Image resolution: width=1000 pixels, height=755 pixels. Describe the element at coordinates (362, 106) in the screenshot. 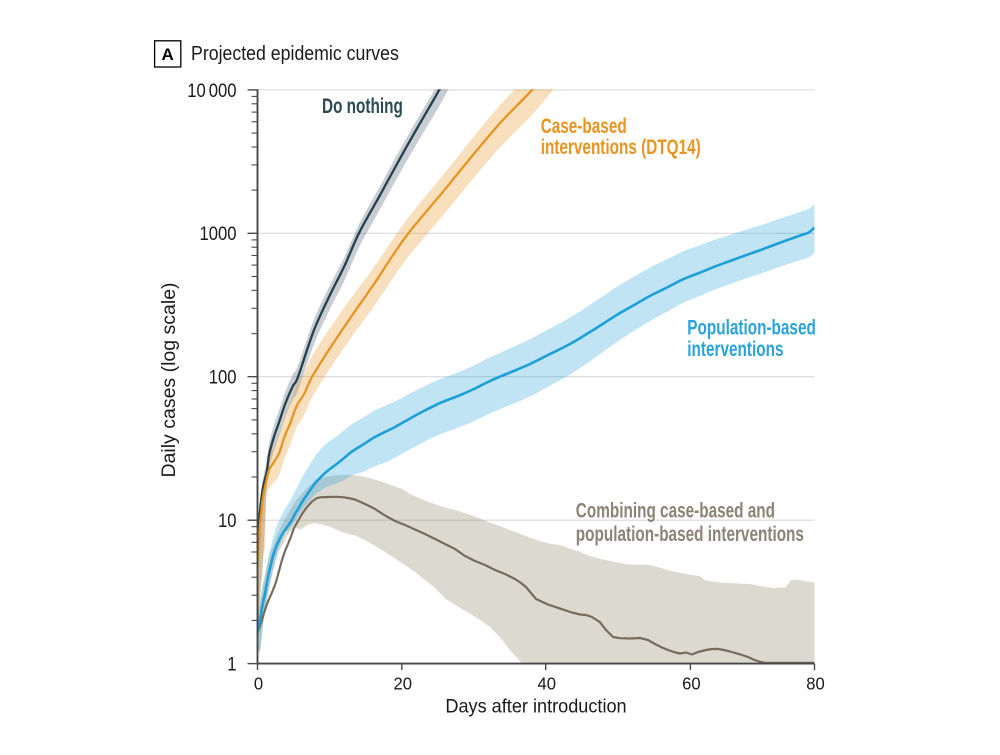

I see `svg-text: Do nothing` at that location.